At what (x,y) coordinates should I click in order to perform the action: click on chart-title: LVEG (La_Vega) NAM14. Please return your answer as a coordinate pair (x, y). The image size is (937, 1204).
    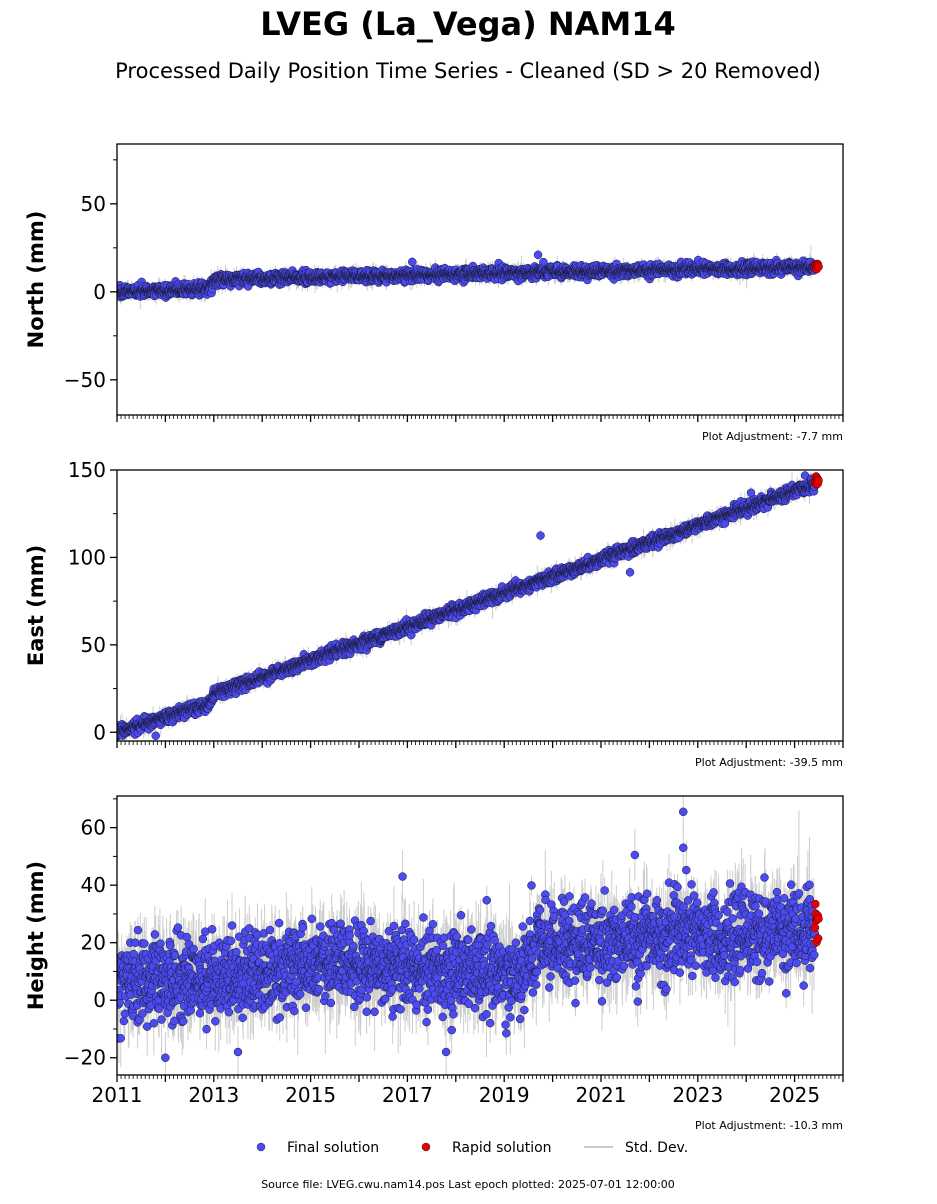
    Looking at the image, I should click on (468, 24).